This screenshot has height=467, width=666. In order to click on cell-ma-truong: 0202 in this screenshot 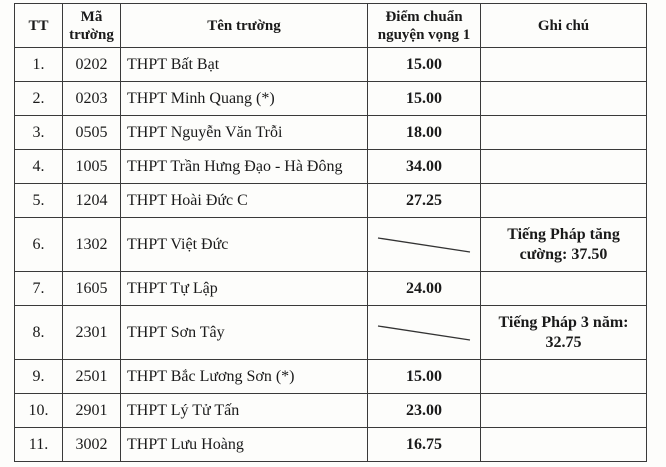, I will do `click(91, 64)`.